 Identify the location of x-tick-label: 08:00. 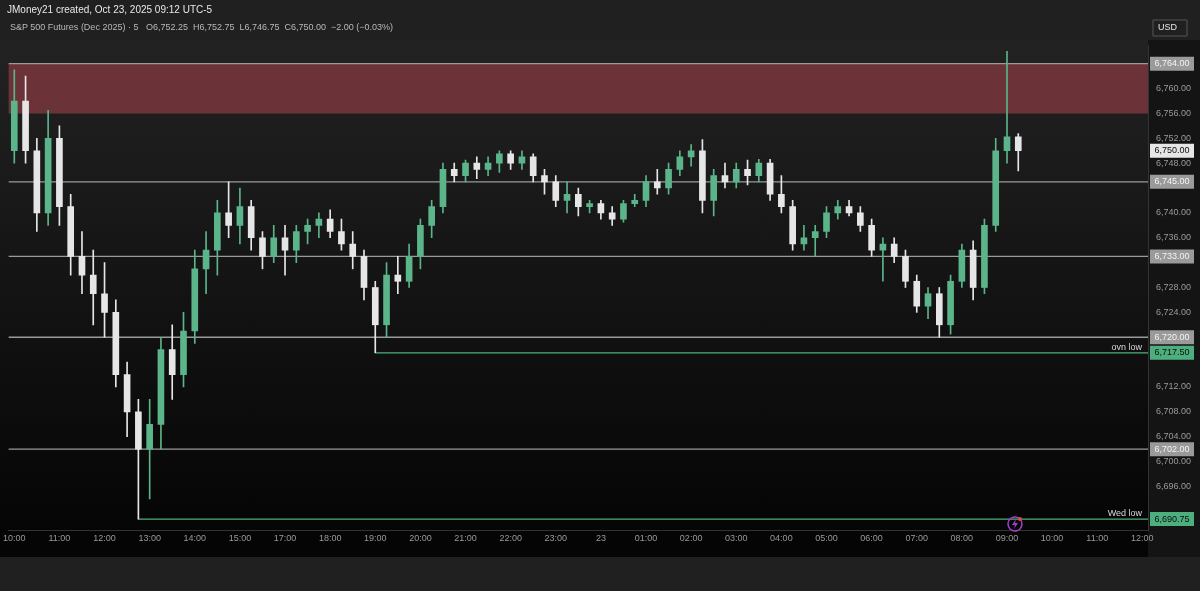
(962, 537).